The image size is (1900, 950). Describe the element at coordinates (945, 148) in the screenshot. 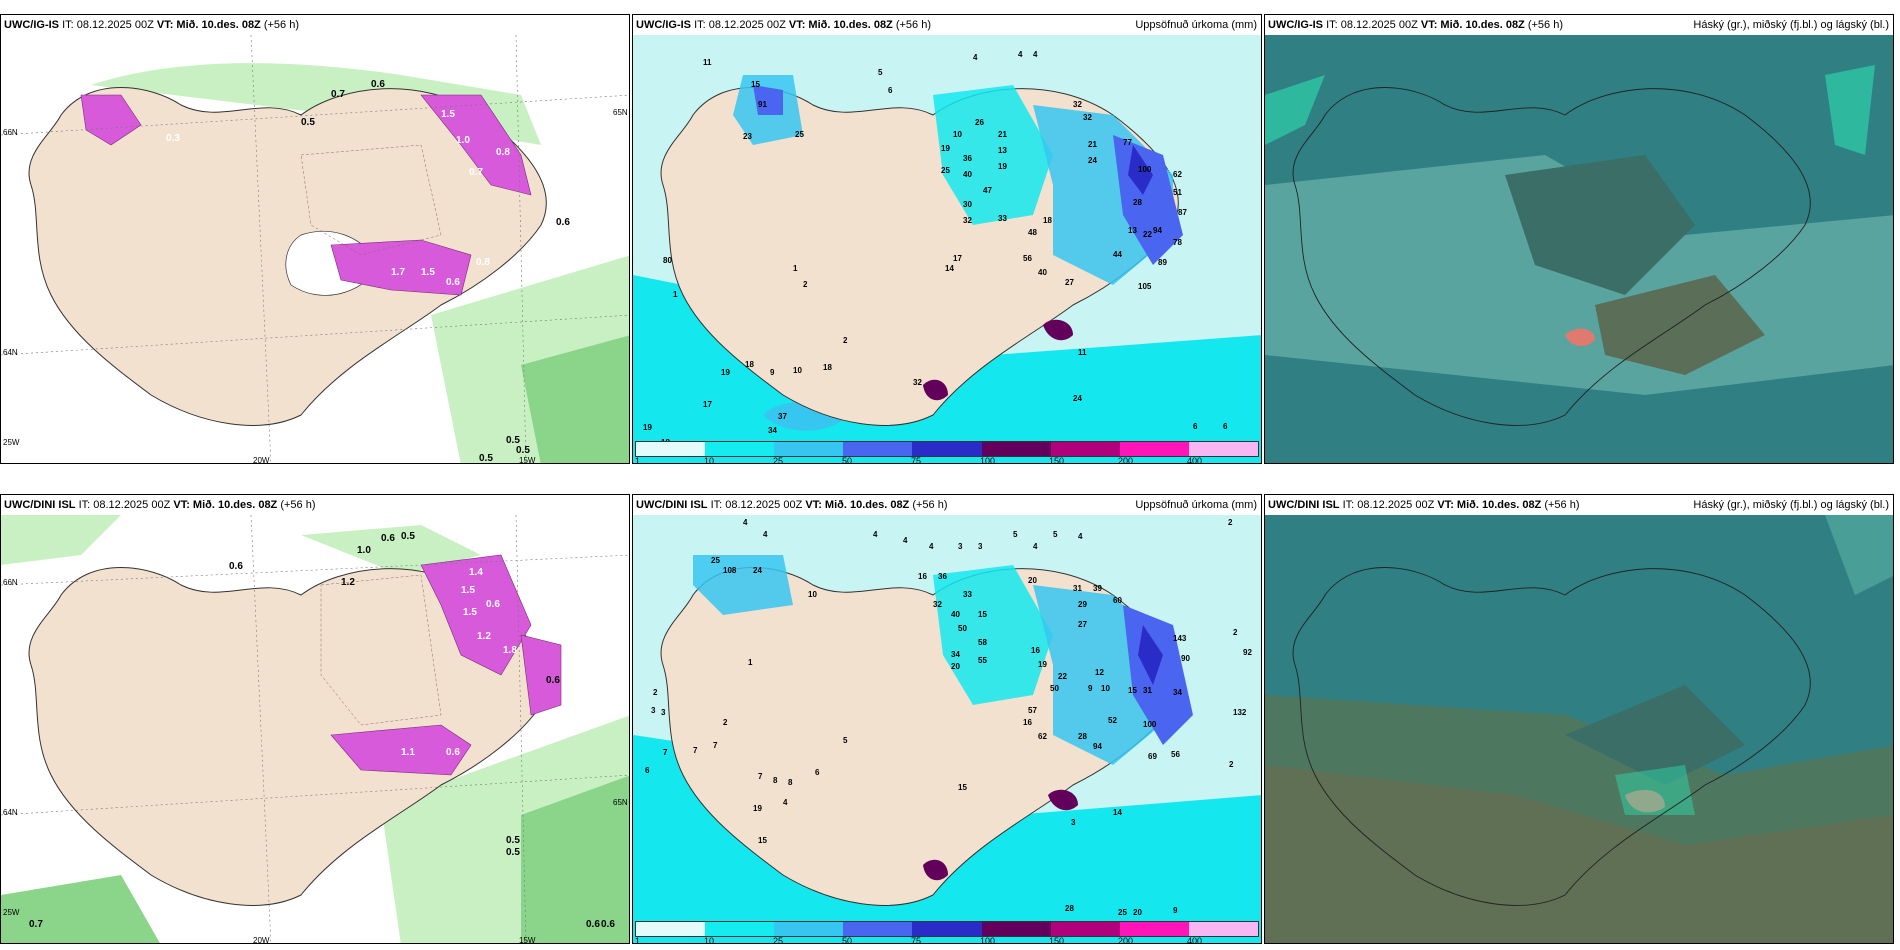

I see `value-label: 19` at that location.